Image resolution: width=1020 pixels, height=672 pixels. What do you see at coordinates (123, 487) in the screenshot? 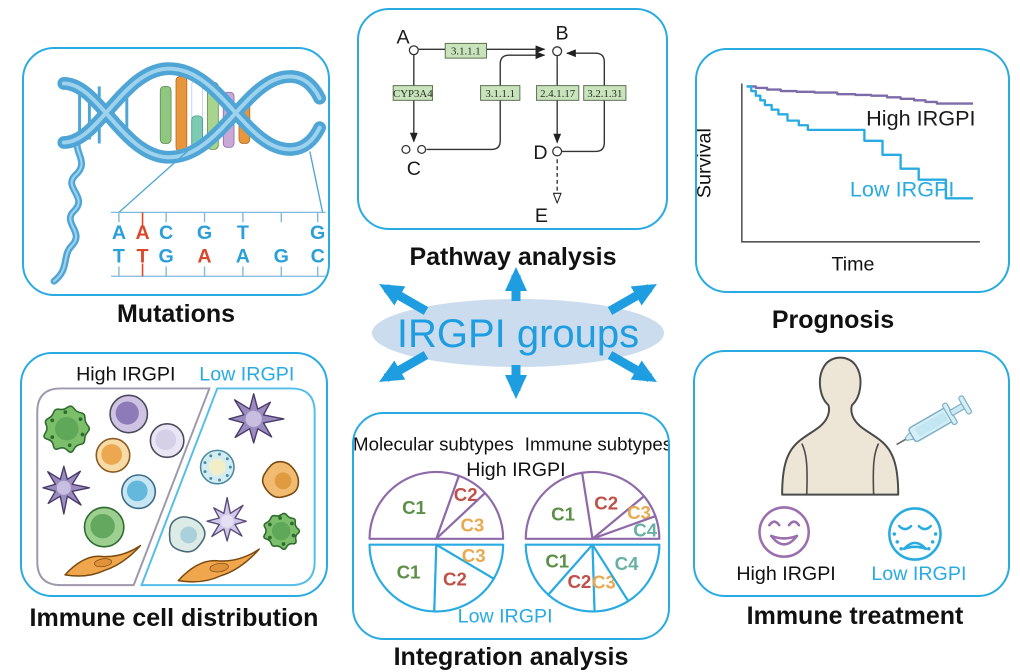
I see `high-irgpi-region` at bounding box center [123, 487].